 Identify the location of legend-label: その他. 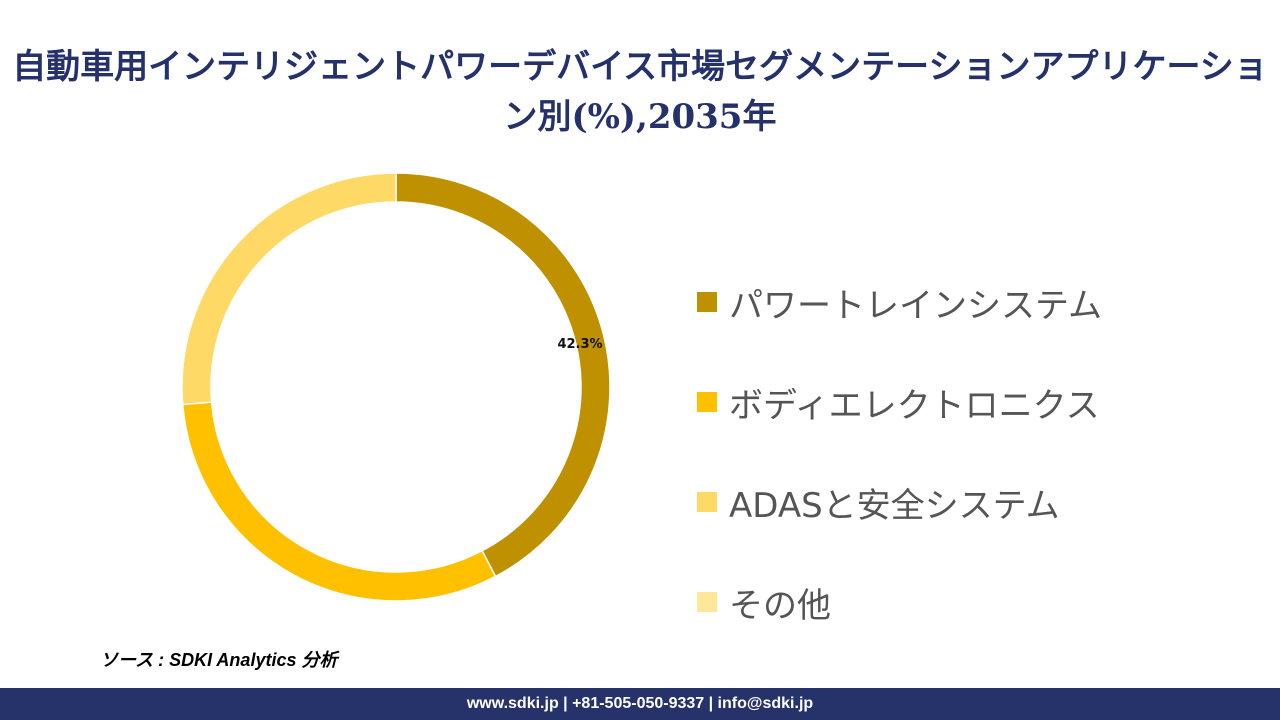
(780, 605).